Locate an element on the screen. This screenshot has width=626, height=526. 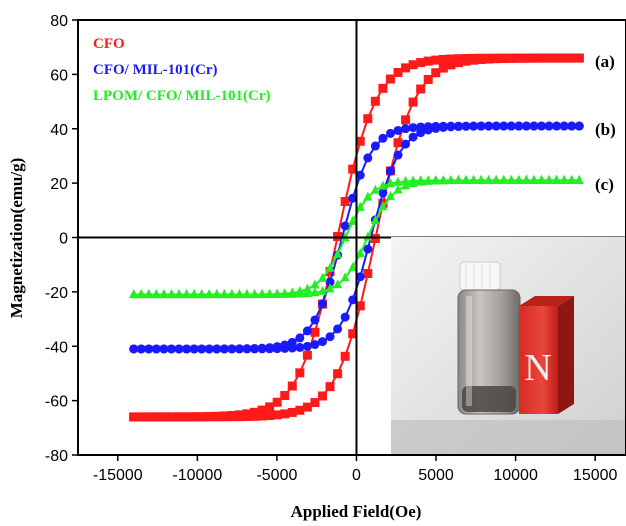
y-tick-label: 20 is located at coordinates (59, 184).